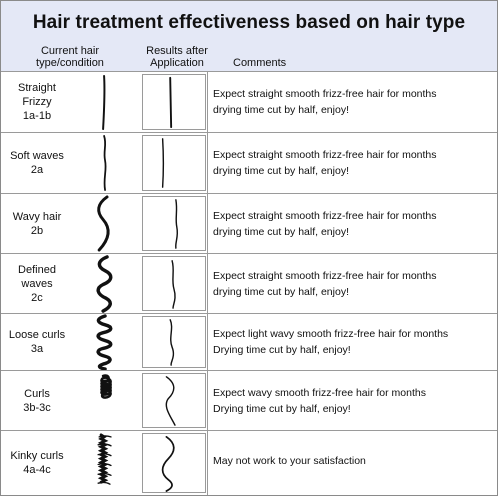 This screenshot has height=500, width=500. I want to click on hair-type-label-line: Wavy hair, so click(37, 216).